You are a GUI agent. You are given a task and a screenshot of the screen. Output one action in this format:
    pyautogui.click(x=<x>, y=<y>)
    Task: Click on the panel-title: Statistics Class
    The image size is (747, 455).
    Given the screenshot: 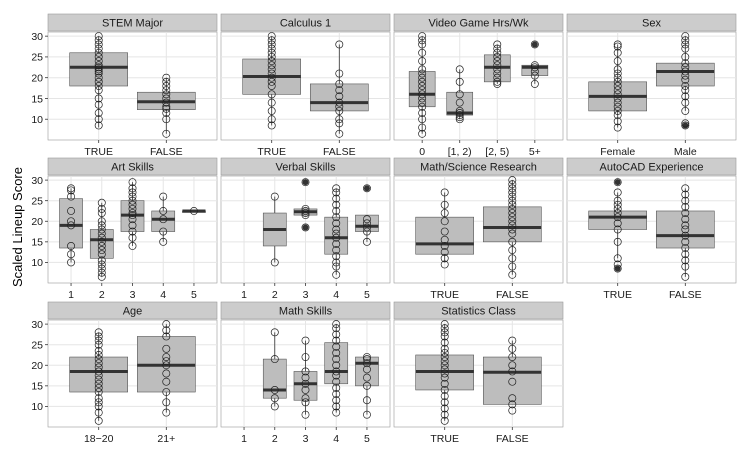 What is the action you would take?
    pyautogui.click(x=478, y=312)
    